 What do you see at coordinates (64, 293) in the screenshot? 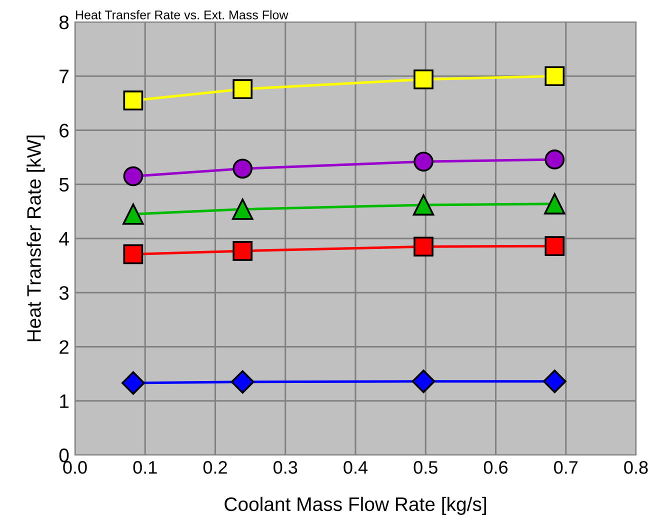
I see `y-tick-label: 3` at bounding box center [64, 293].